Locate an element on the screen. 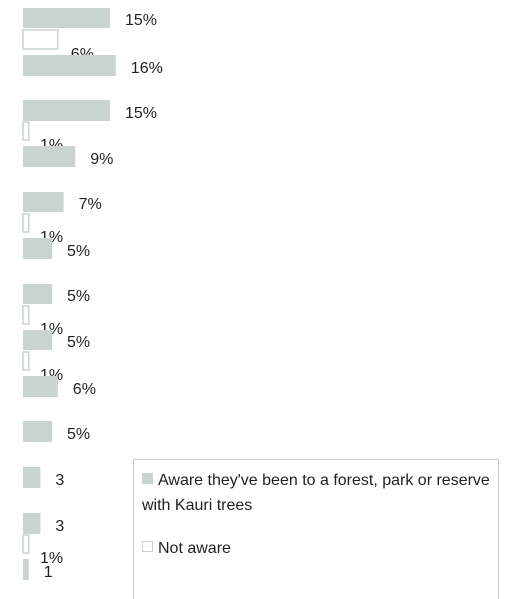 The image size is (510, 599). bar-label-0: 15% is located at coordinates (141, 20).